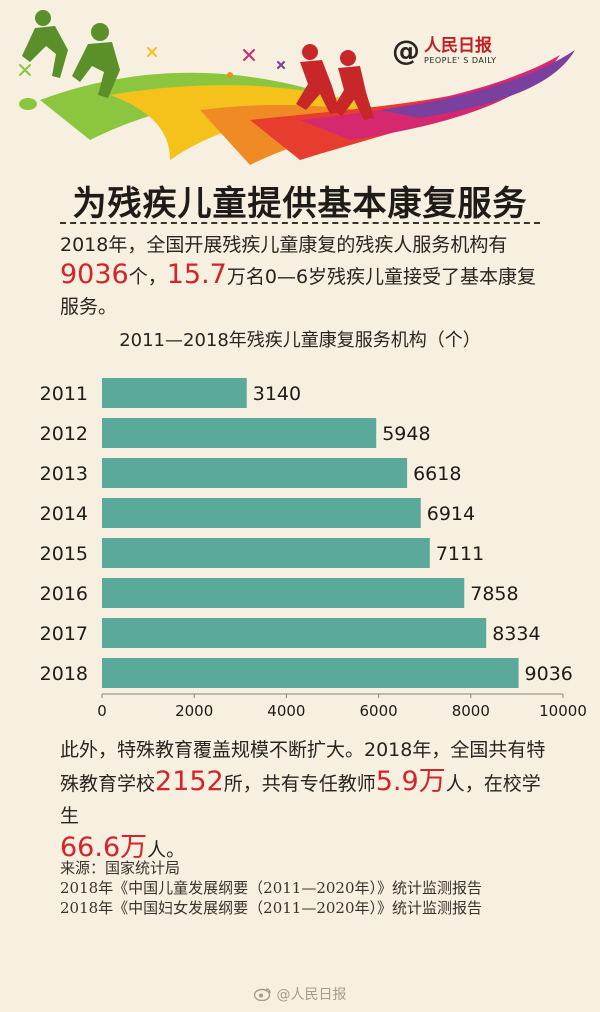  I want to click on logo-at-symbol: @, so click(406, 50).